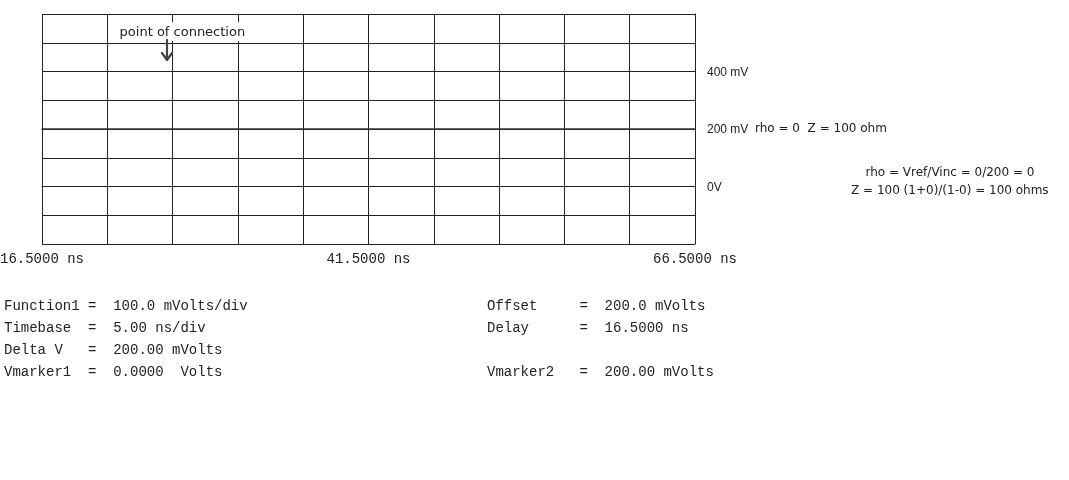 The width and height of the screenshot is (1069, 480). Describe the element at coordinates (368, 259) in the screenshot. I see `x-tick-label: 41.5000 ns` at that location.